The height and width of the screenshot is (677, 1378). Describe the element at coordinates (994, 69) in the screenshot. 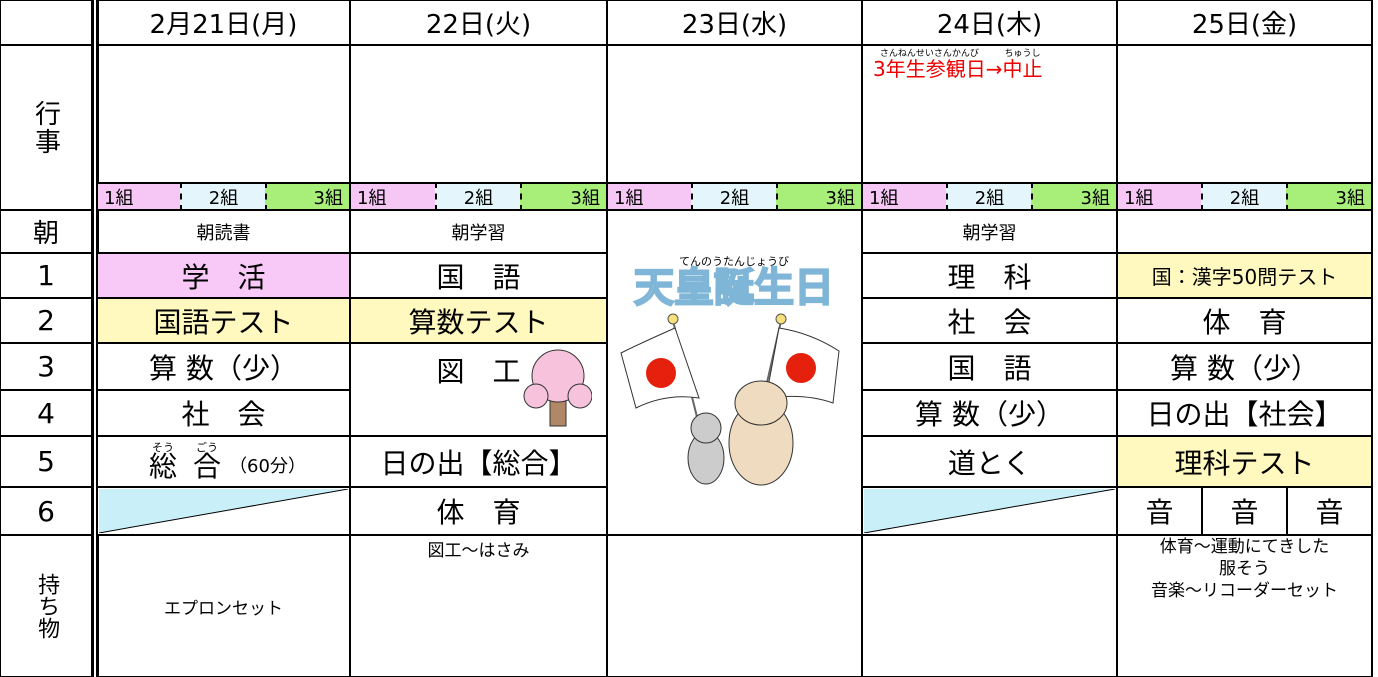

I see `event-arrow: →` at that location.